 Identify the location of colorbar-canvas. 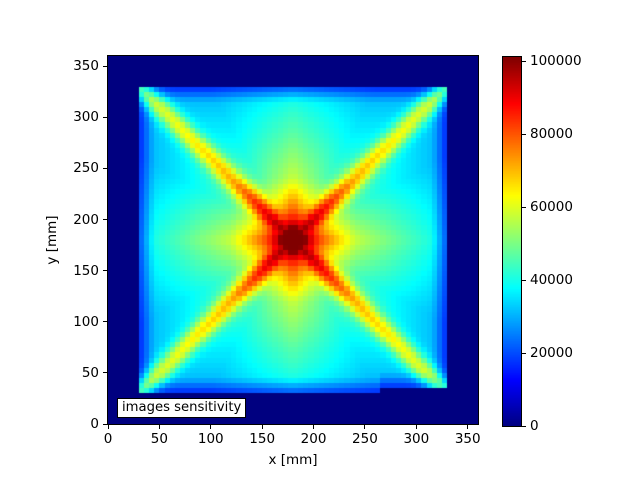
(512, 241).